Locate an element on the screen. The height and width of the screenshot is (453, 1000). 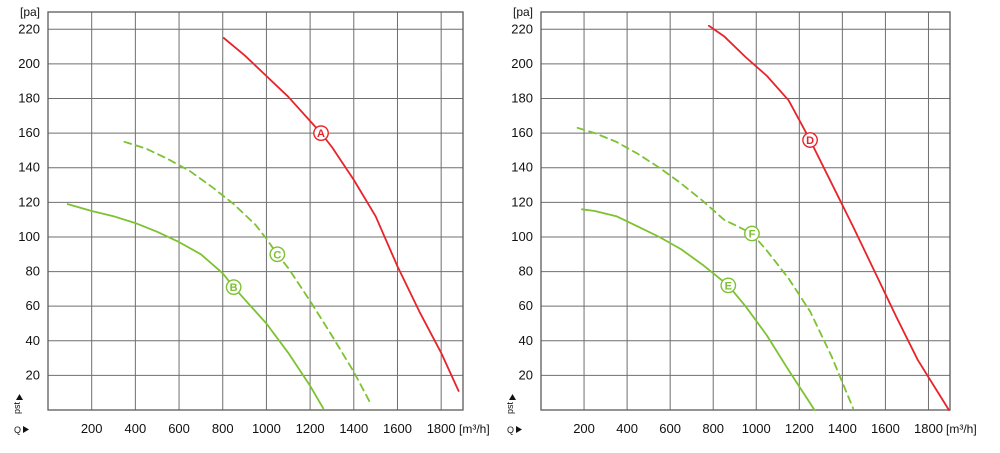
curve-label-c: C is located at coordinates (277, 255).